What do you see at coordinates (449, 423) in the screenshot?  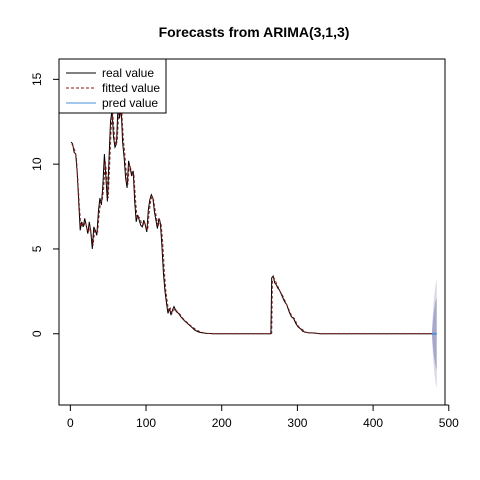 I see `x-tick-label-5: 500` at bounding box center [449, 423].